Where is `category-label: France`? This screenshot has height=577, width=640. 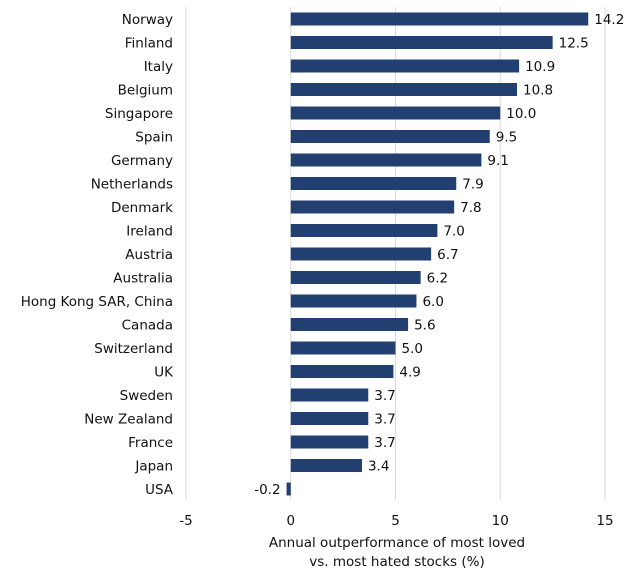 category-label: France is located at coordinates (150, 443).